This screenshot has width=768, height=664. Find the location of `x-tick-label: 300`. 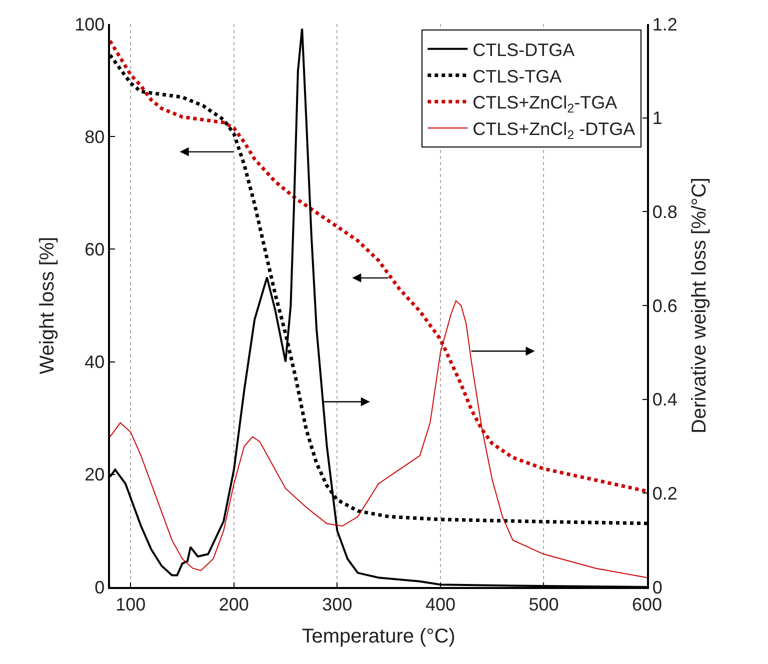

x-tick-label: 300 is located at coordinates (337, 604).